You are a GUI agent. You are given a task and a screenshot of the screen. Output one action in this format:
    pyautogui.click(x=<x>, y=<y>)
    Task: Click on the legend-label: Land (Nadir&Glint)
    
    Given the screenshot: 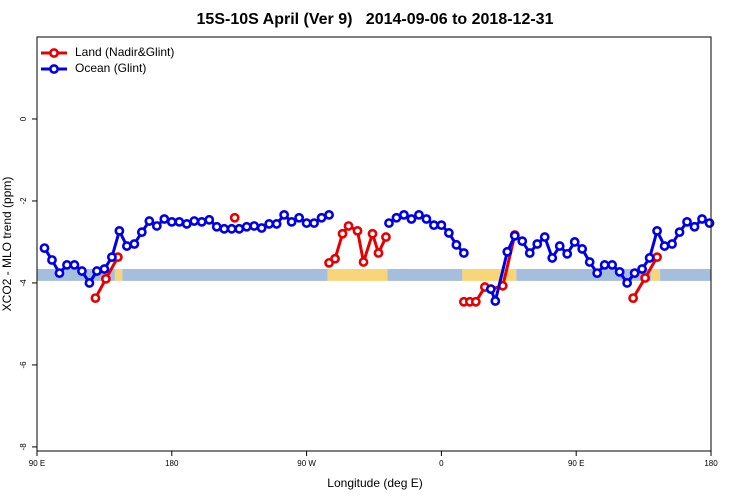 What is the action you would take?
    pyautogui.click(x=124, y=52)
    